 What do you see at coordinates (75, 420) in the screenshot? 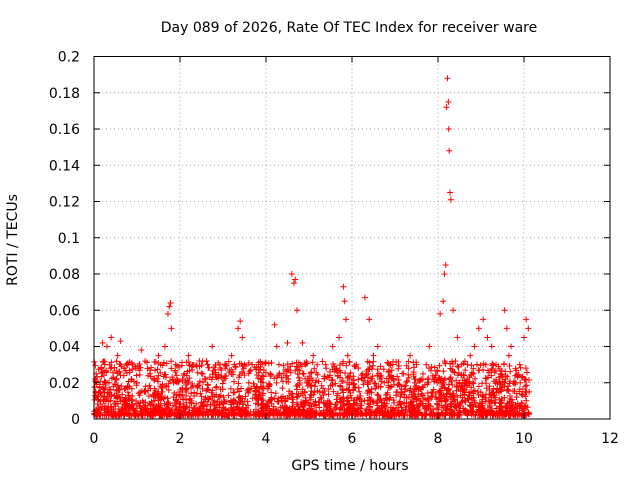
I see `y-tick-label: 0` at bounding box center [75, 420].